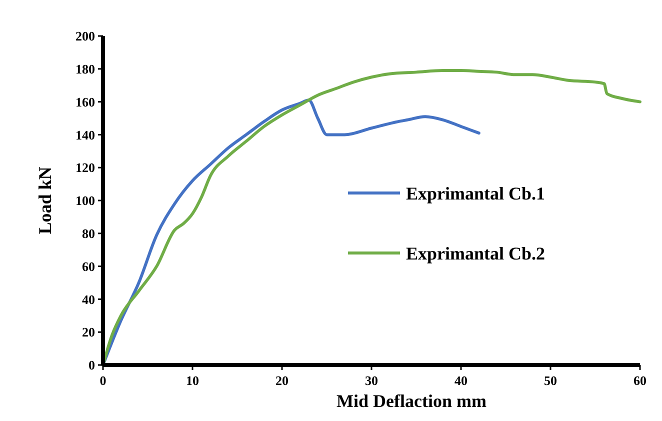 This screenshot has width=662, height=421. What do you see at coordinates (371, 380) in the screenshot?
I see `x-tick-label: 30` at bounding box center [371, 380].